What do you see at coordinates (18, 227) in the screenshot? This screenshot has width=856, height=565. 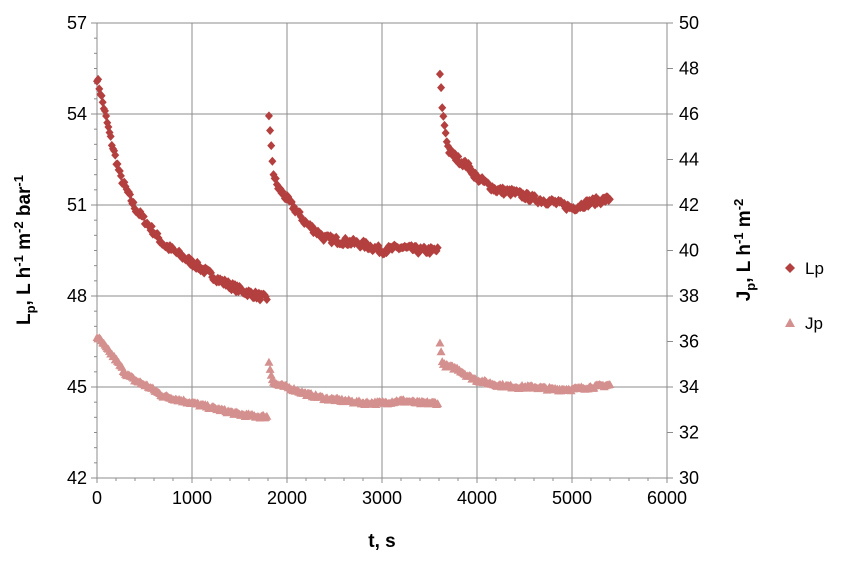 I see `y-left-title-sup2: -2` at bounding box center [18, 227].